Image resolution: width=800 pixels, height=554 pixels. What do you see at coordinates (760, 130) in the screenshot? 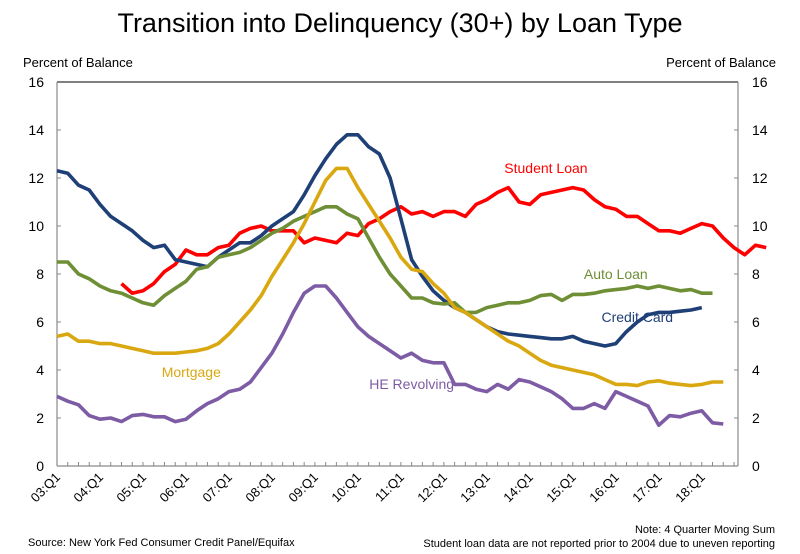
I see `y-tick-label-right: 14` at bounding box center [760, 130].